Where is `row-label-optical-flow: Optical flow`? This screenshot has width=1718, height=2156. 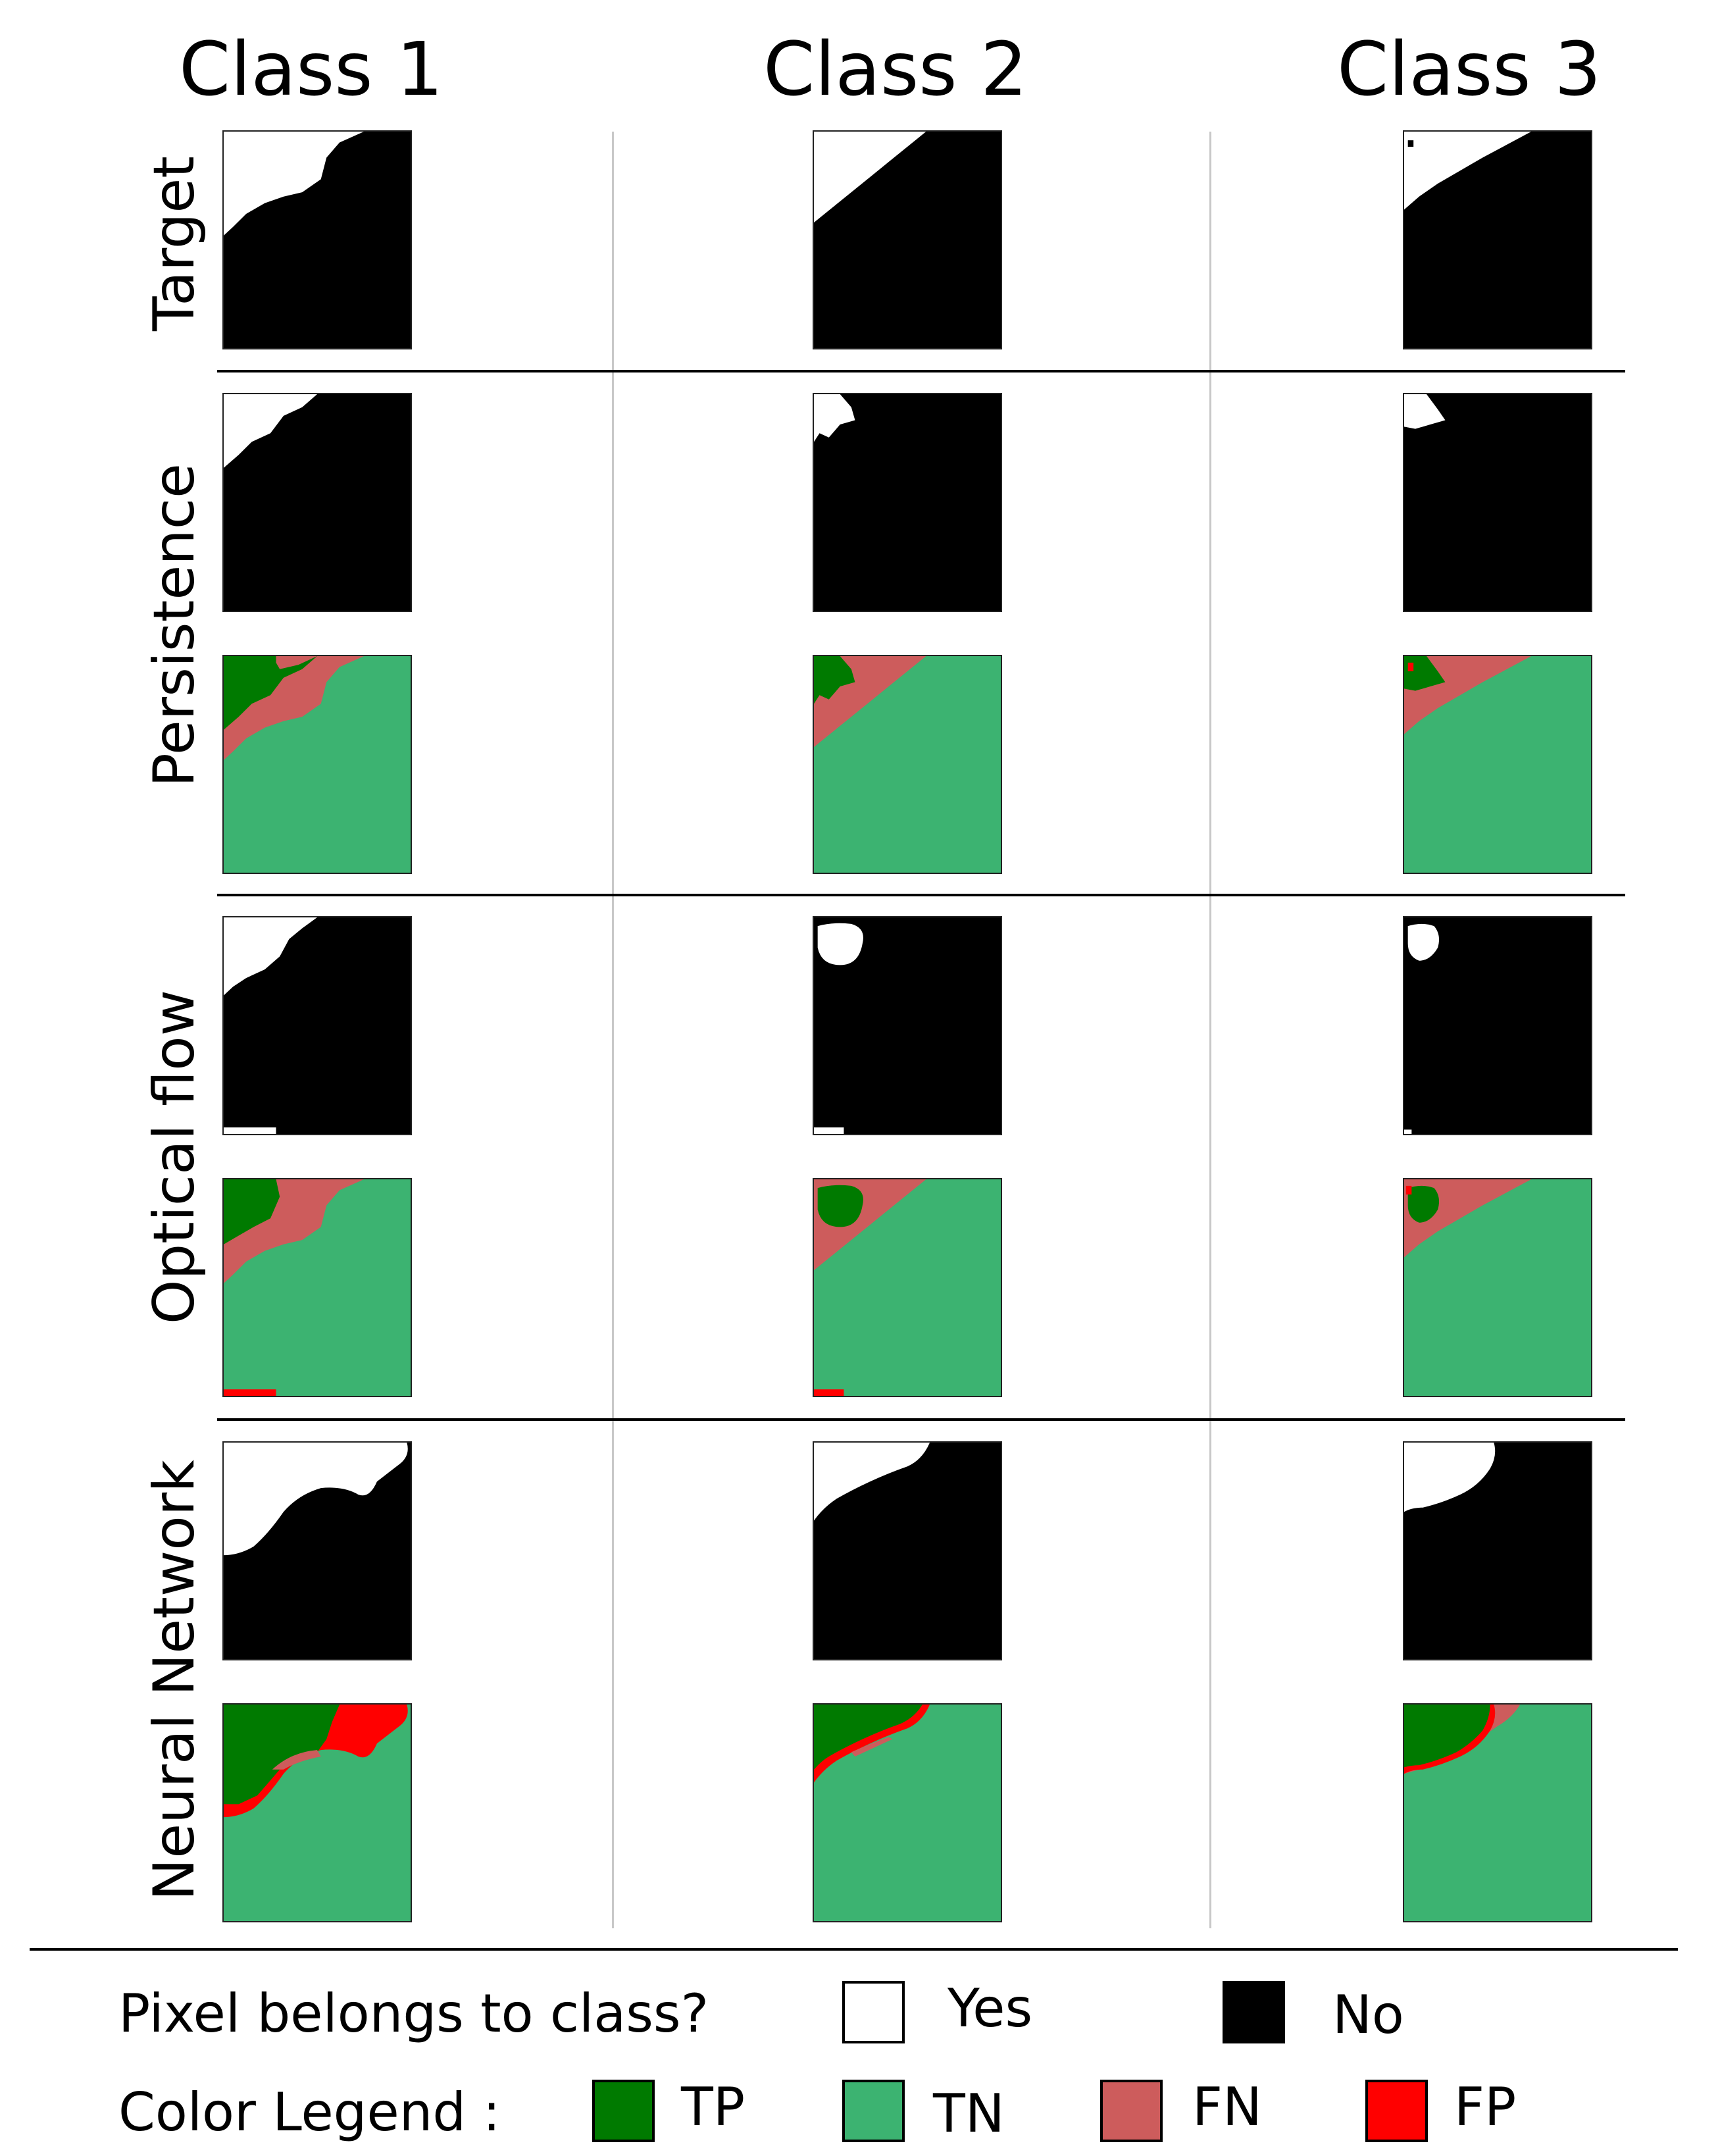 row-label-optical-flow: Optical flow is located at coordinates (174, 1157).